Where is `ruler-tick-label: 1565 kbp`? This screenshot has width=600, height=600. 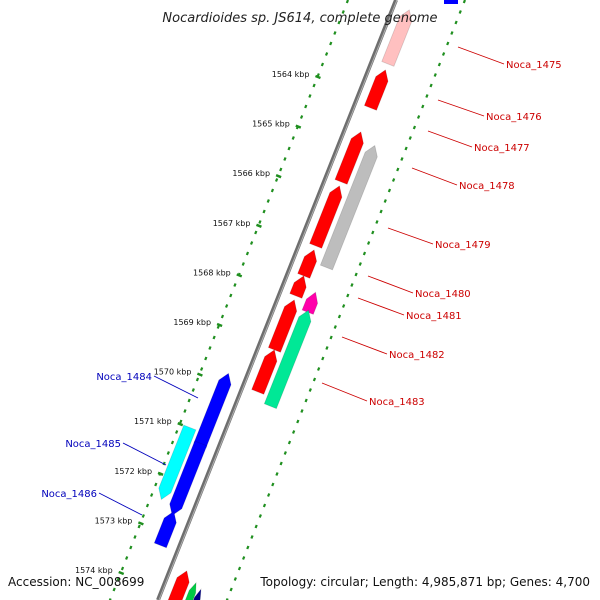 ruler-tick-label: 1565 kbp is located at coordinates (271, 124).